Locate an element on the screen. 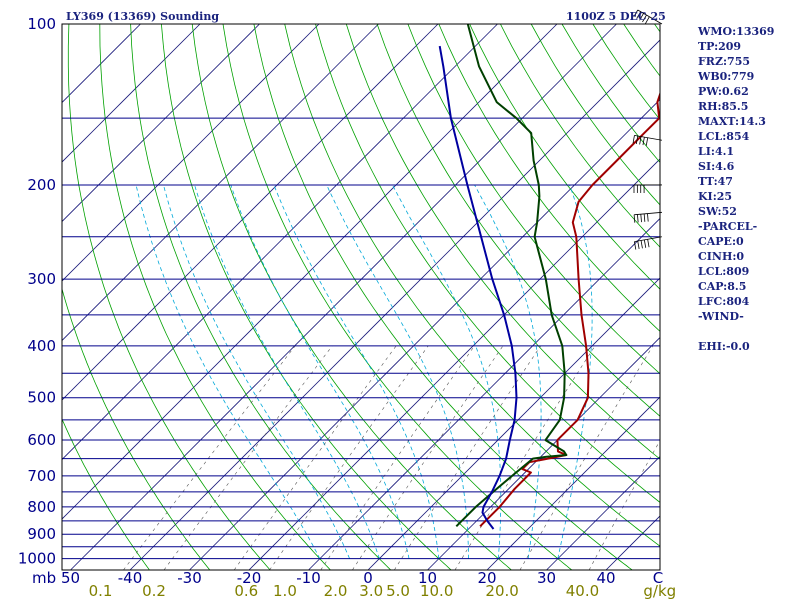 The width and height of the screenshot is (800, 600). index-item is located at coordinates (736, 331).